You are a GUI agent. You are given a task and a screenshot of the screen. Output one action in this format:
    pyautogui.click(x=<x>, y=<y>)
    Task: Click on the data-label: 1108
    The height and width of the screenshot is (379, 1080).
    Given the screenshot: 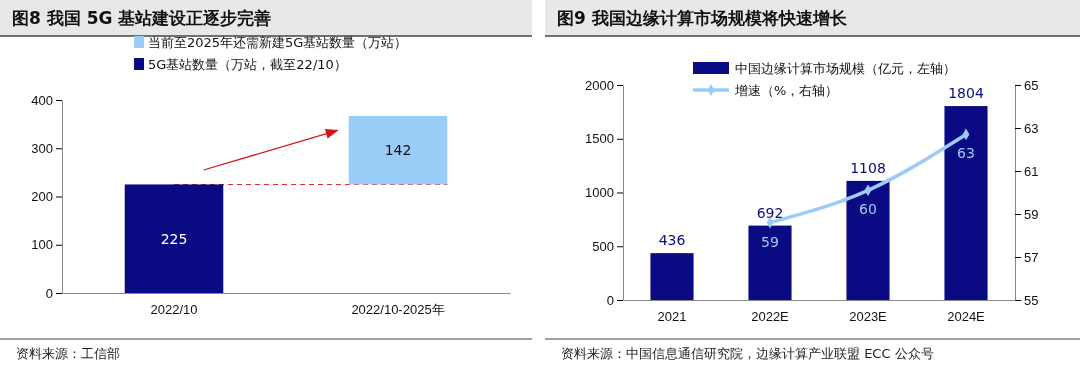 What is the action you would take?
    pyautogui.click(x=868, y=167)
    